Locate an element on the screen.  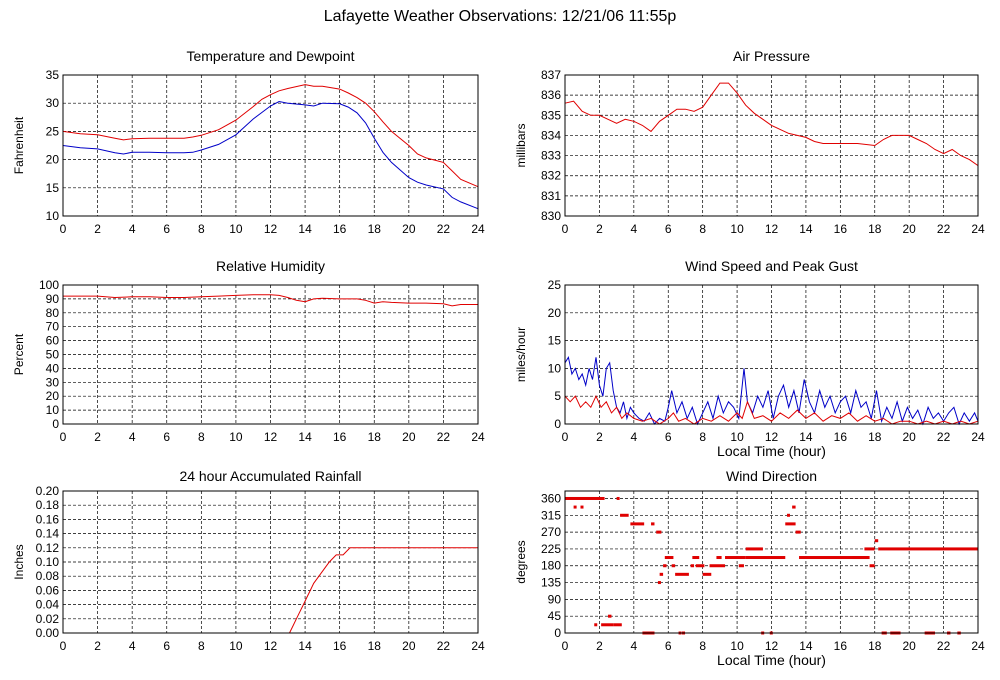
y-tick-label: 834 is located at coordinates (551, 135).